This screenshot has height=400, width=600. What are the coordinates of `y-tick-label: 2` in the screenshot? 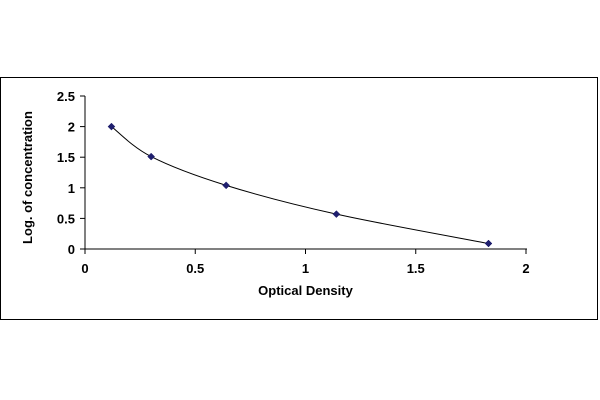 It's located at (71, 127).